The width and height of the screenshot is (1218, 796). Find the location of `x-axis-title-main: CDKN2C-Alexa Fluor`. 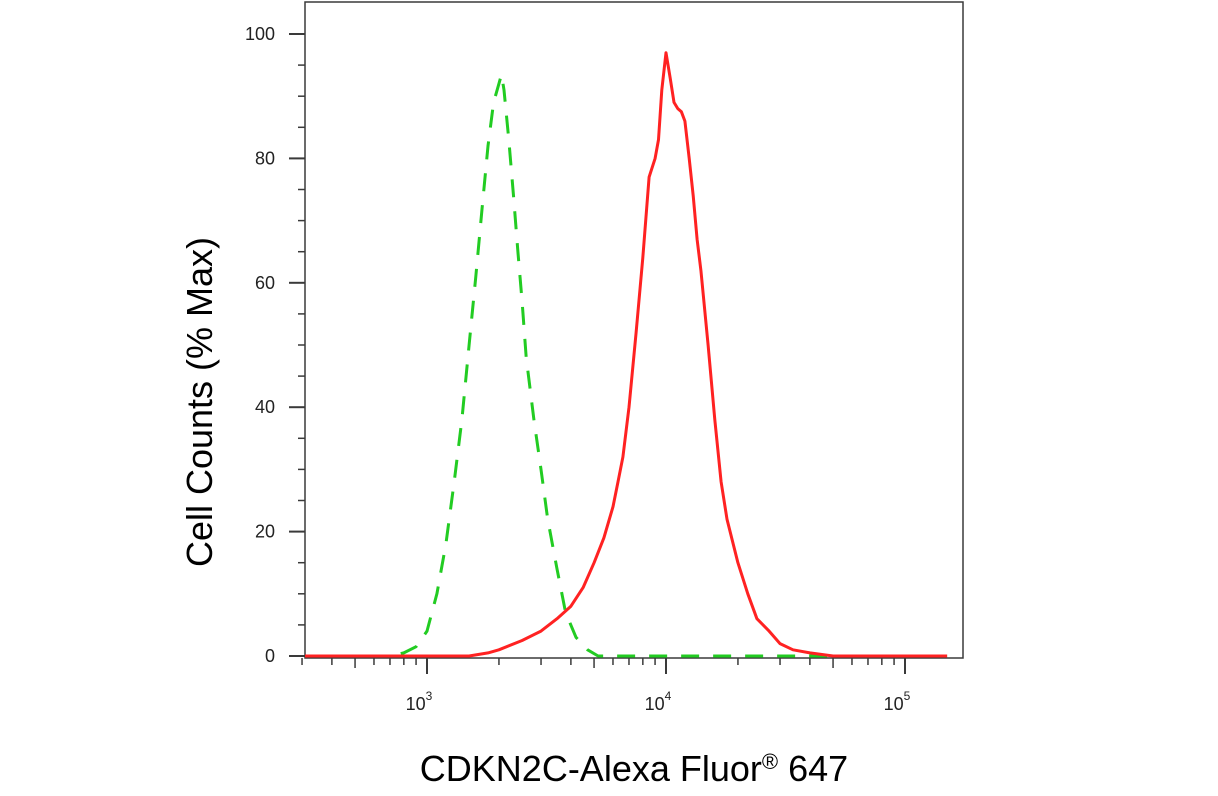

x-axis-title-main: CDKN2C-Alexa Fluor is located at coordinates (591, 768).